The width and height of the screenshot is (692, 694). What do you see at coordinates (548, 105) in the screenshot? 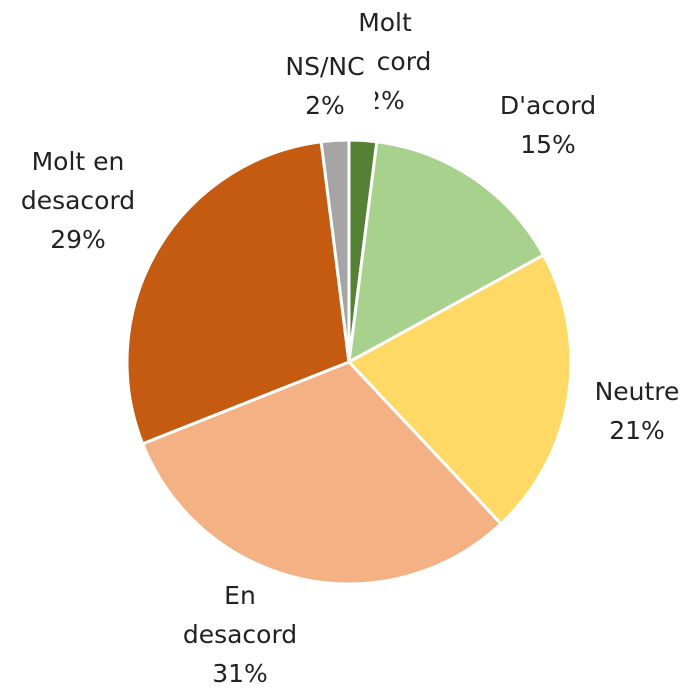
I see `label-name: D'acord` at bounding box center [548, 105].